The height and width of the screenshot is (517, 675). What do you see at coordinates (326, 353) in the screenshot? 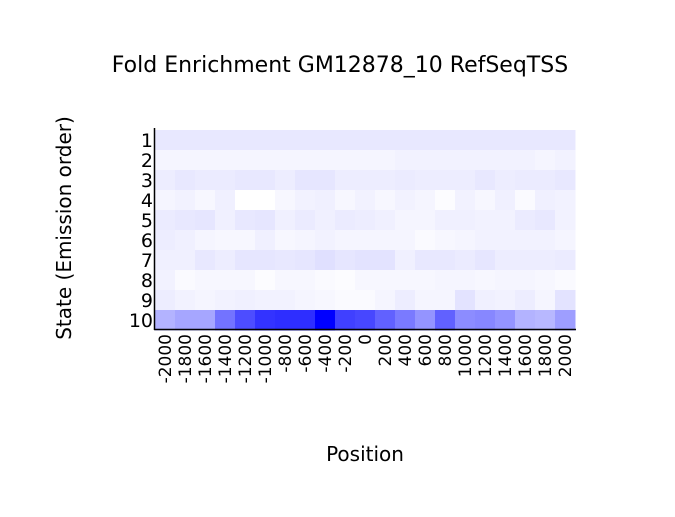
I see `x-tick-label: -400` at bounding box center [326, 353].